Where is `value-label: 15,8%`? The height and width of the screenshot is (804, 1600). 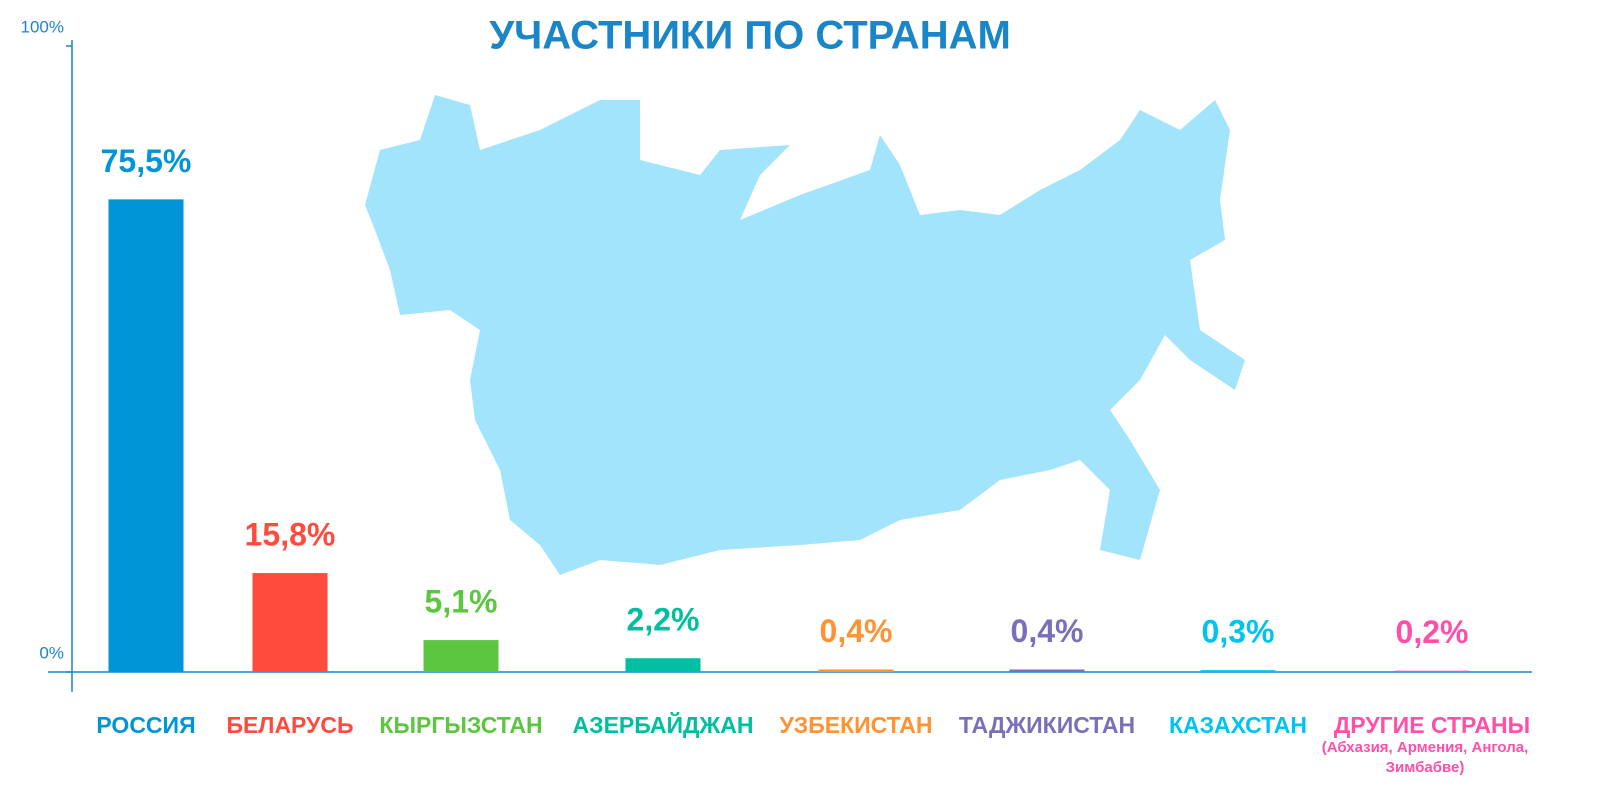 value-label: 15,8% is located at coordinates (290, 535).